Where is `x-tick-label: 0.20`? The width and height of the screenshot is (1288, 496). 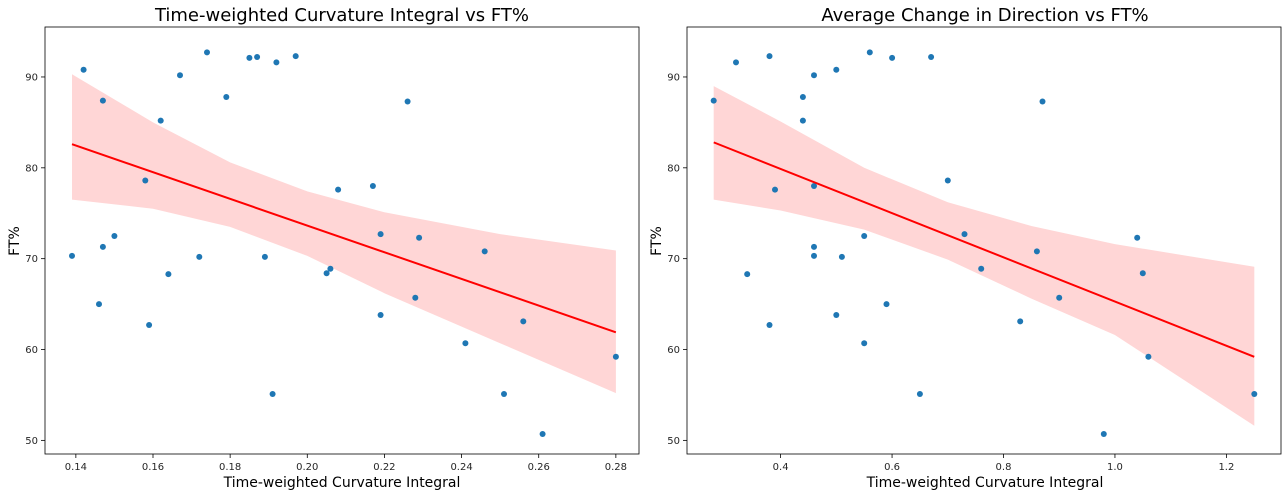 x-tick-label: 0.20 is located at coordinates (307, 467).